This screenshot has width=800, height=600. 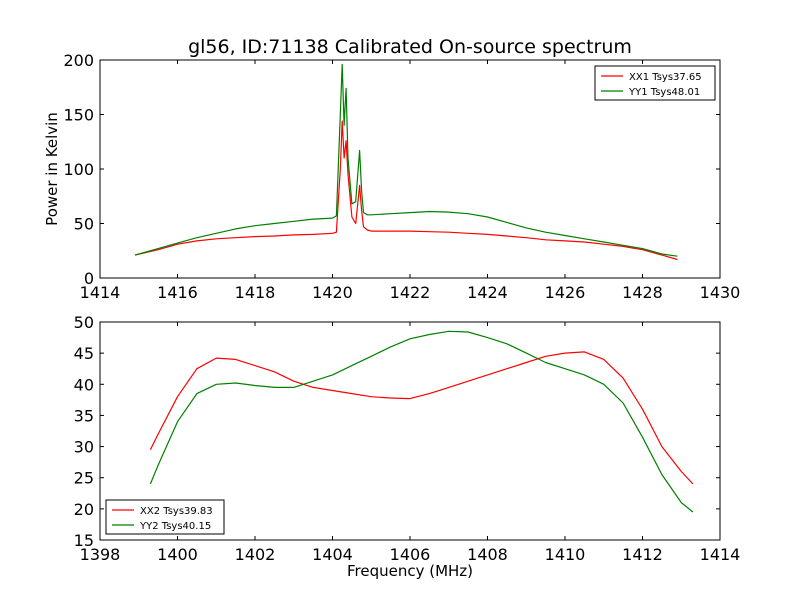 What do you see at coordinates (720, 292) in the screenshot?
I see `x-tick-label: 1430` at bounding box center [720, 292].